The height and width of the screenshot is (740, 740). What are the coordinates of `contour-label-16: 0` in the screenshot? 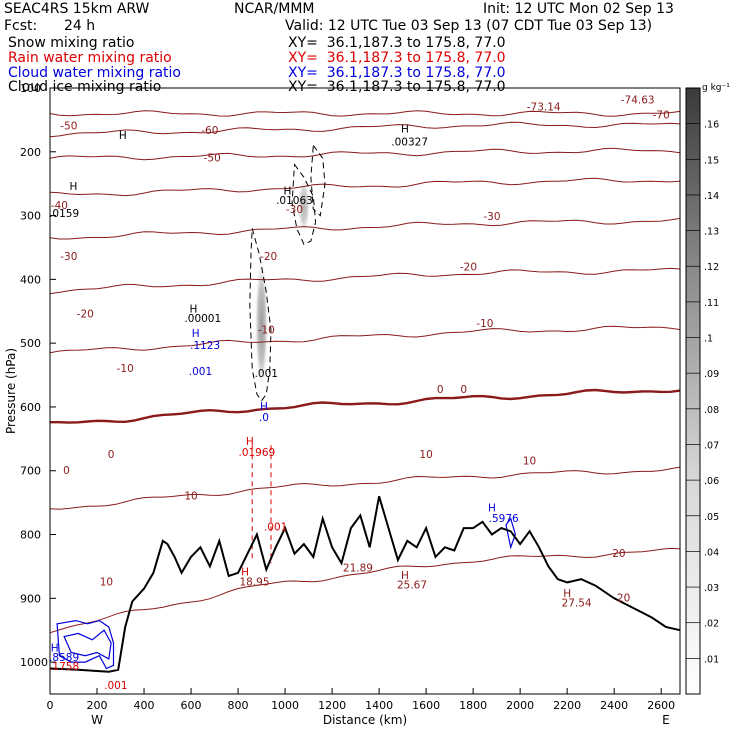 It's located at (440, 390).